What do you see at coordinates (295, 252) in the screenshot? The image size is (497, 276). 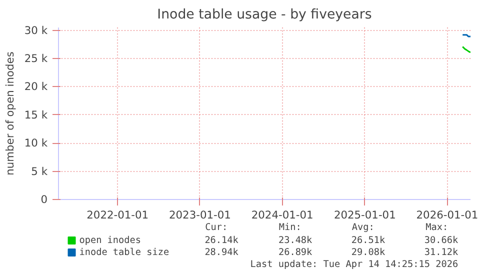 I see `text: 26.89k` at bounding box center [295, 252].